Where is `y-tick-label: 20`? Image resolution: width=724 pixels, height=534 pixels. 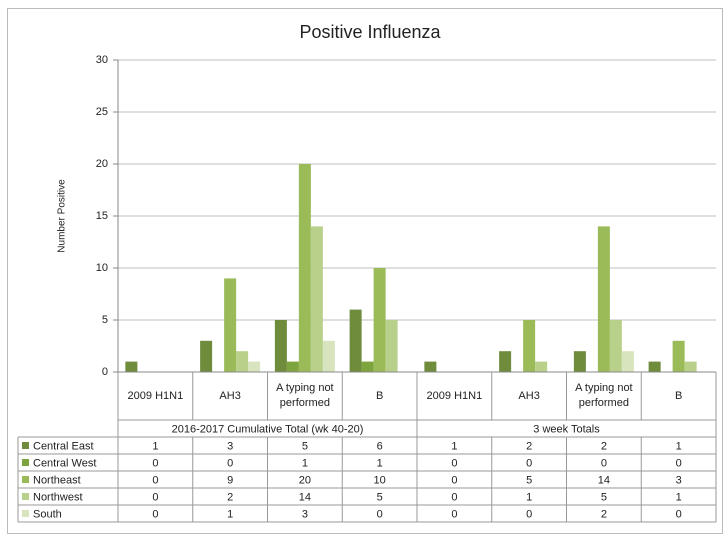 y-tick-label: 20 is located at coordinates (102, 164).